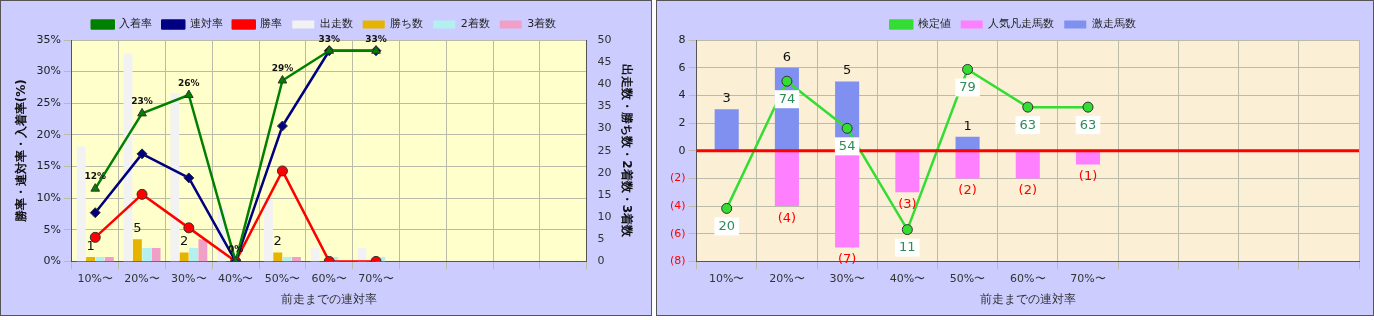 This screenshot has width=1374, height=320. I want to click on legend-label: 人気凡走馬数, so click(1021, 24).